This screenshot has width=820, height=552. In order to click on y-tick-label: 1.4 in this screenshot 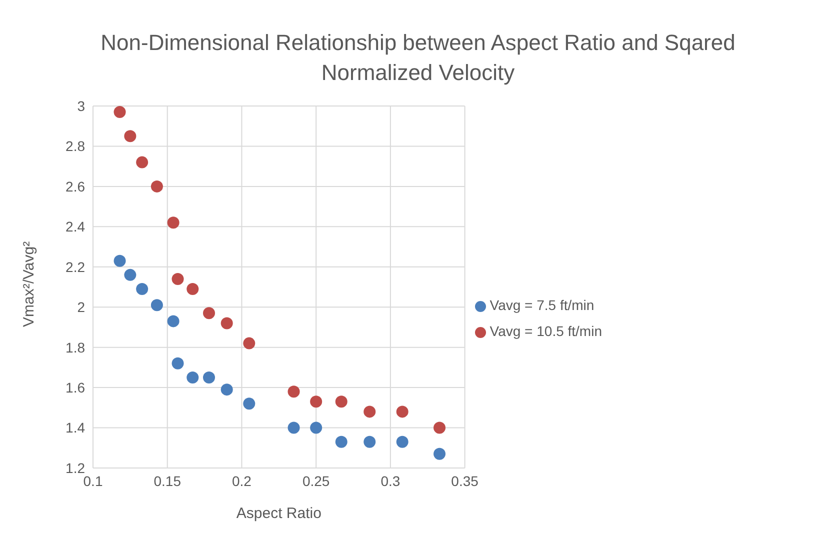, I will do `click(76, 428)`.